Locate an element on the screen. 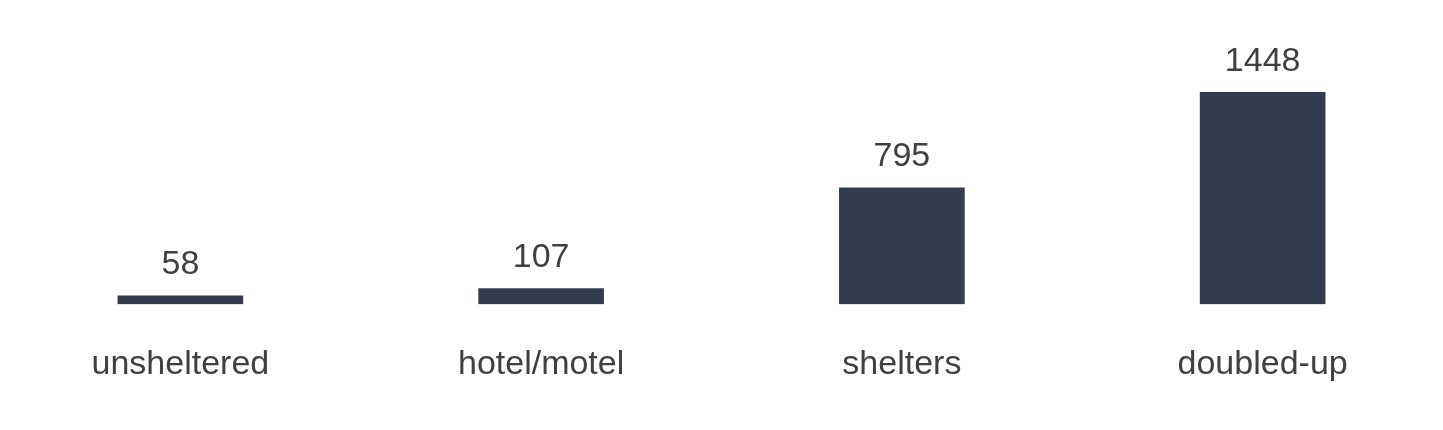  data-label: 1448 is located at coordinates (1262, 58).